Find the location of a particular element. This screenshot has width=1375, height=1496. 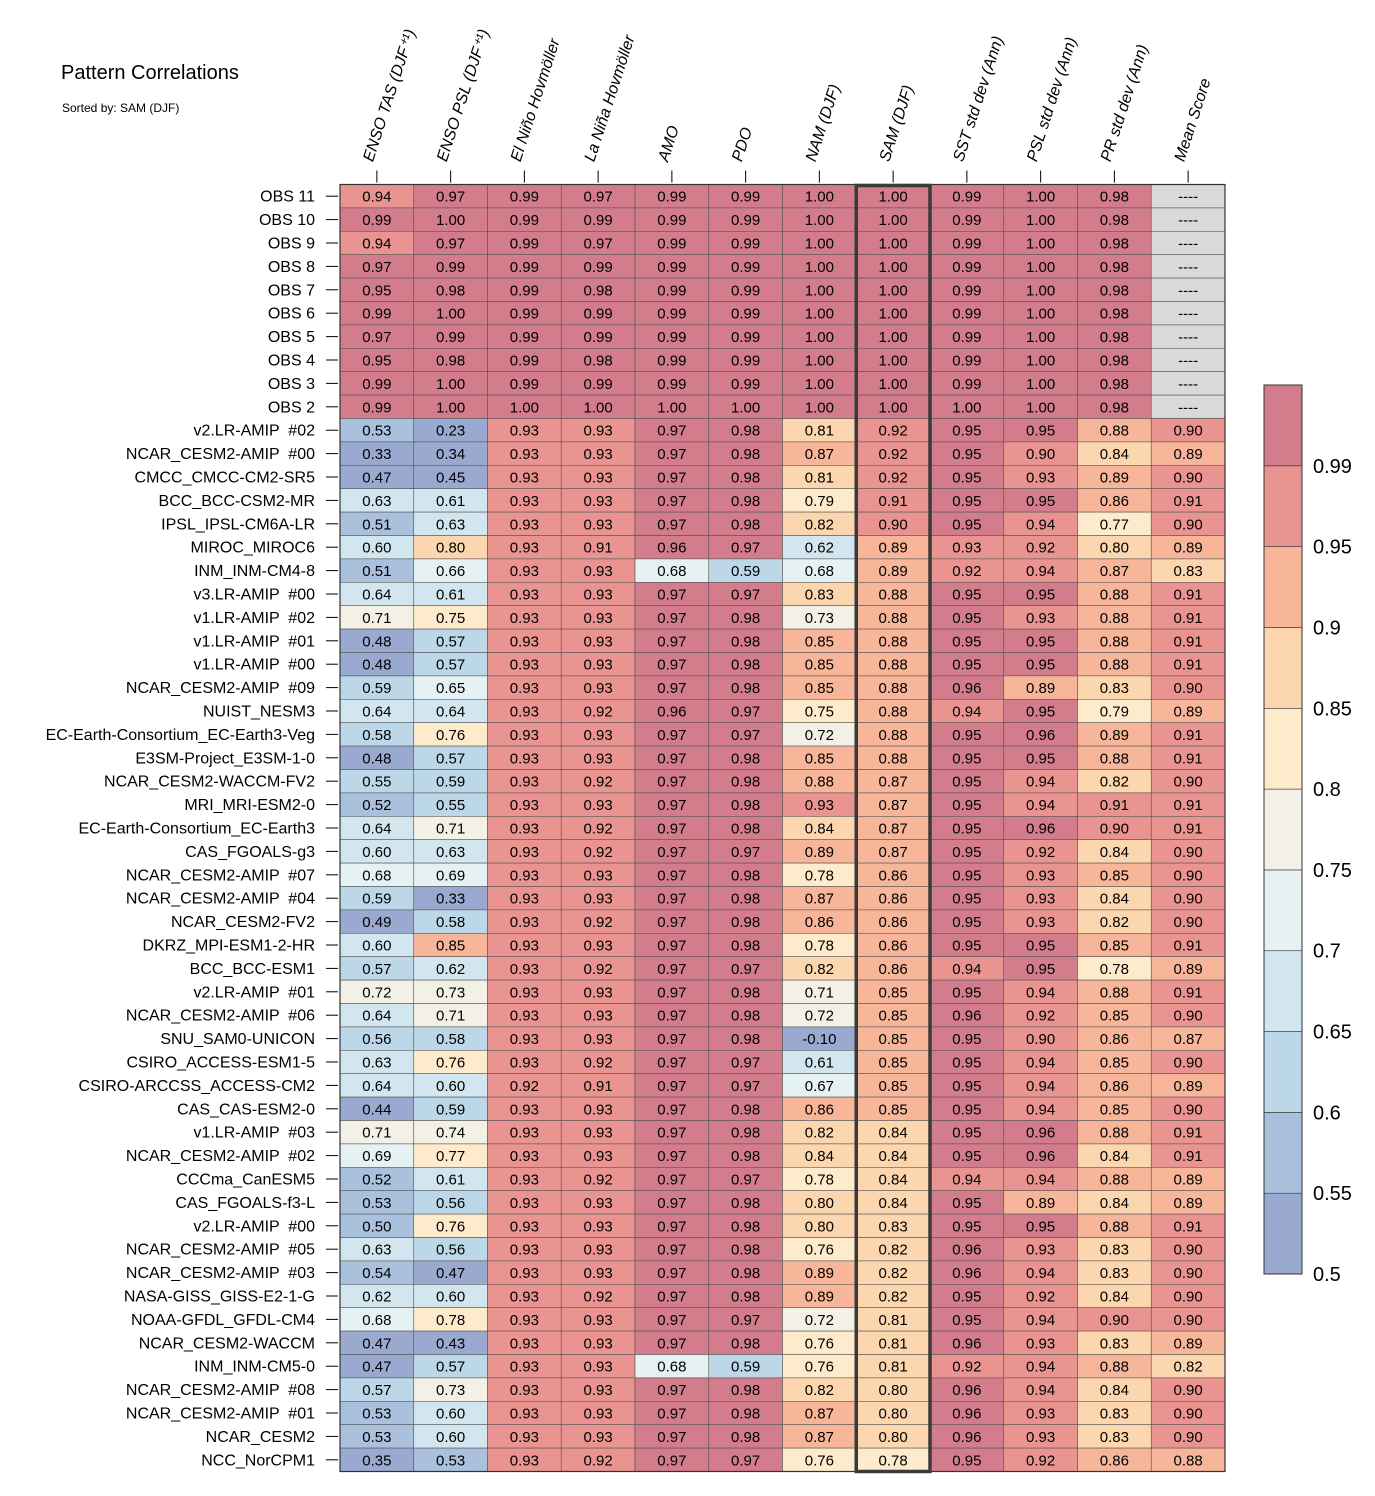

cell-value-label: 0.68 is located at coordinates (819, 571).